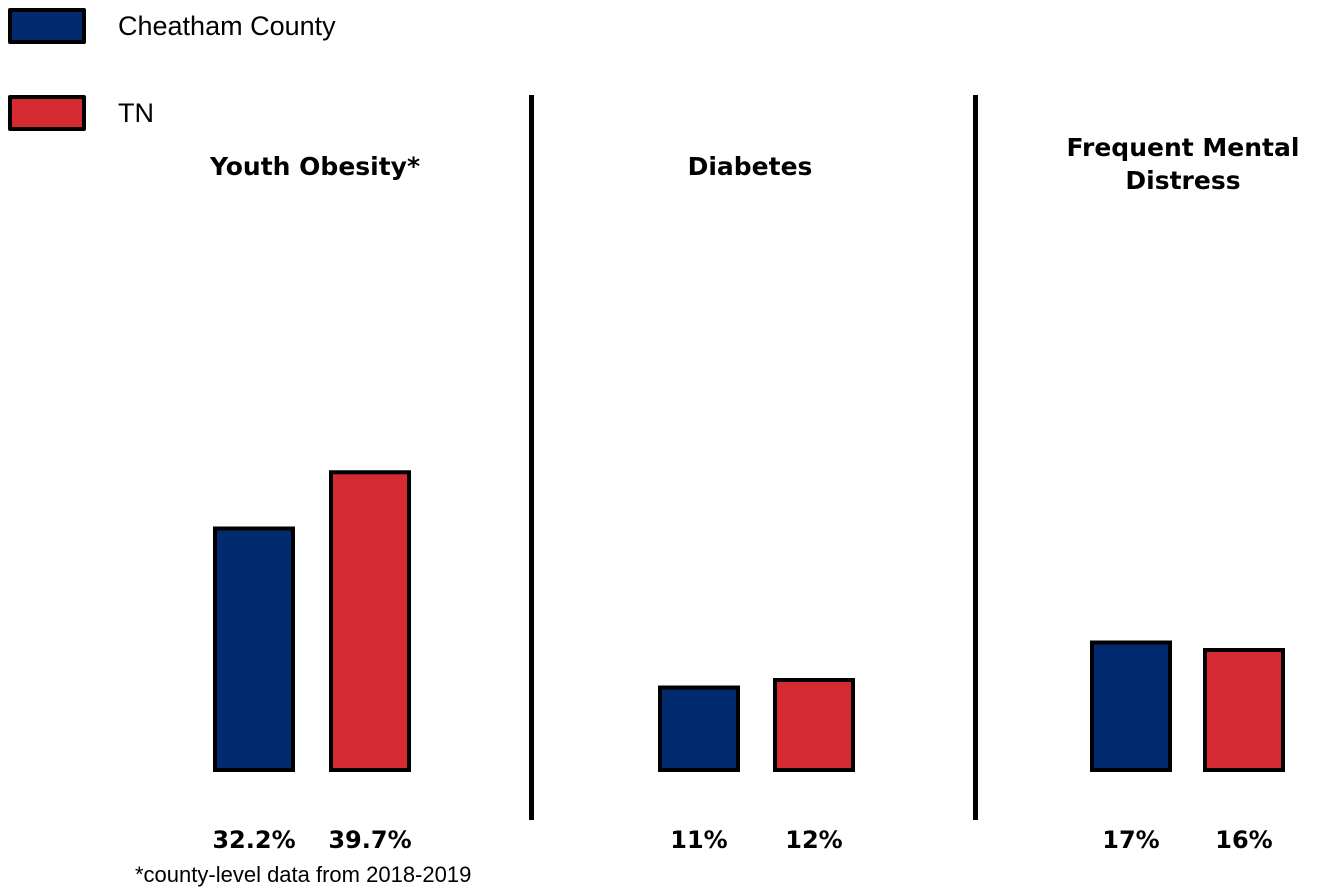  I want to click on value-label-diabetes-cheatham-county: 11%, so click(698, 840).